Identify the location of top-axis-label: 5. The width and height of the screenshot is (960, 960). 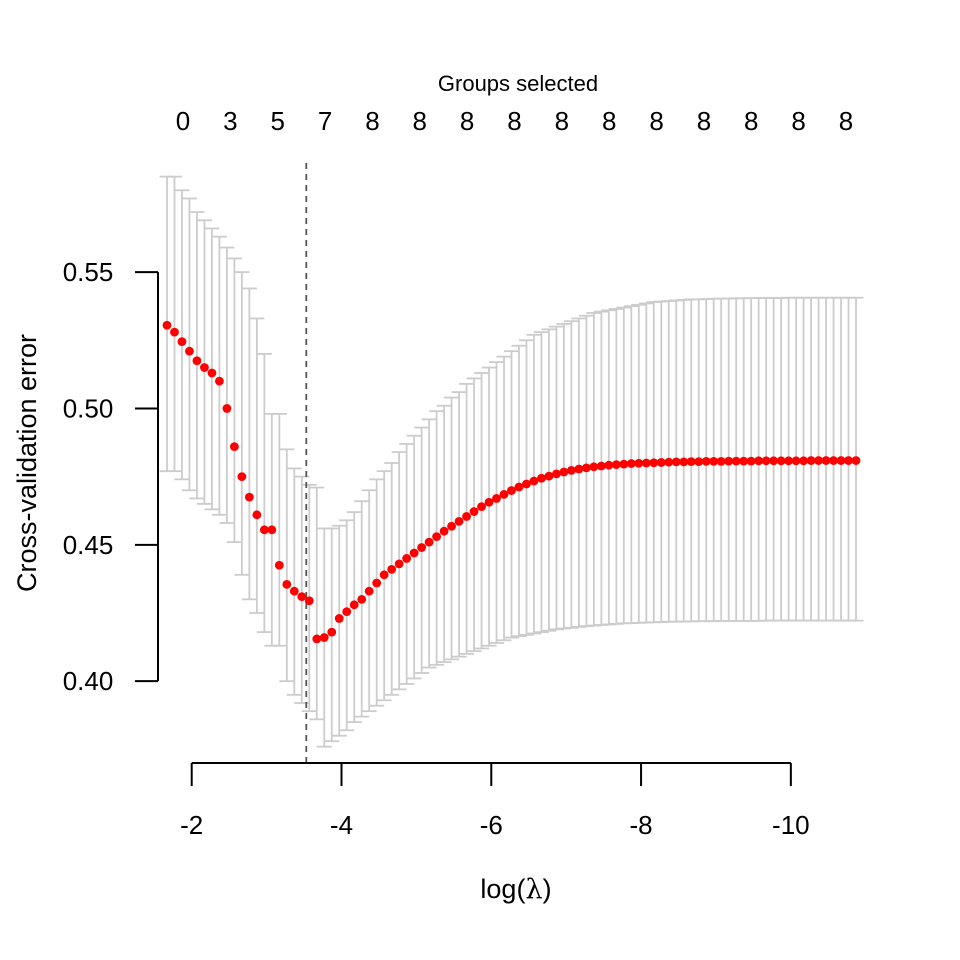
(277, 121).